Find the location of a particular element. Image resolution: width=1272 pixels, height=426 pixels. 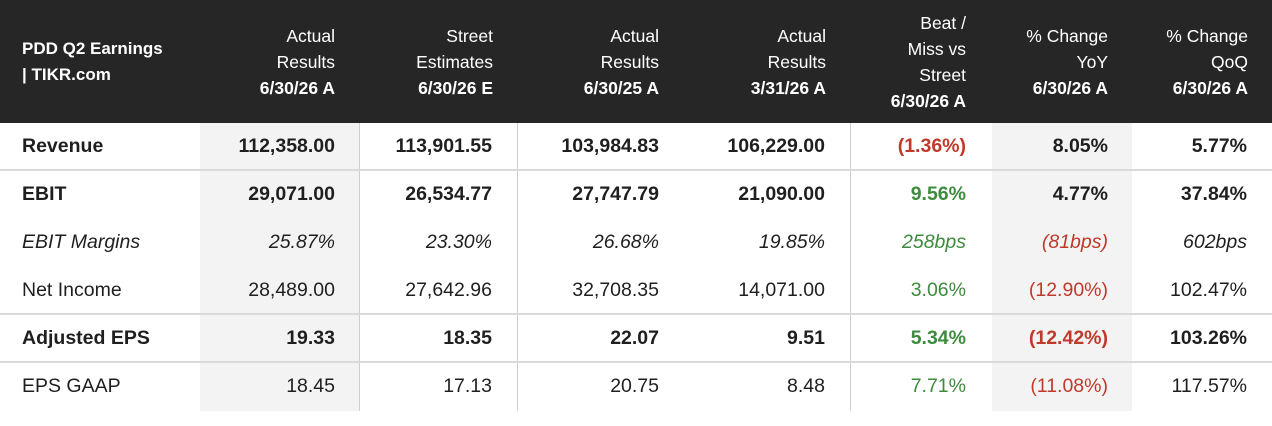

cell-change-yoy: (81bps) is located at coordinates (1074, 242).